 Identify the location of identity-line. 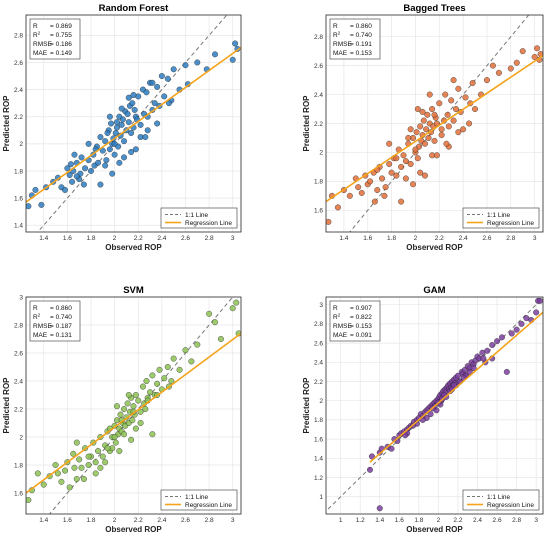
(132, 123).